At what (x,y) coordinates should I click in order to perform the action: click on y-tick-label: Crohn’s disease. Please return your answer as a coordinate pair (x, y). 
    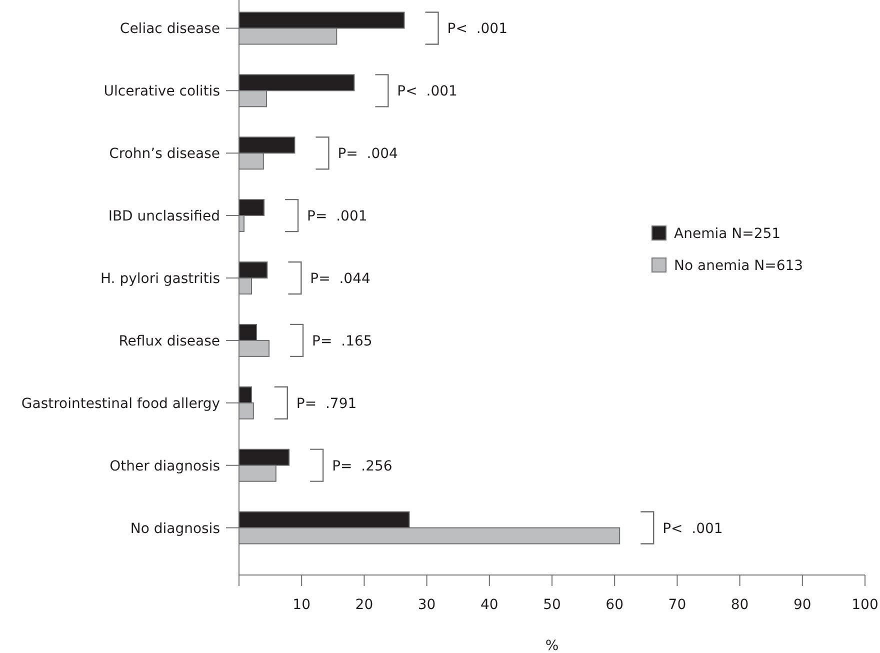
    Looking at the image, I should click on (164, 154).